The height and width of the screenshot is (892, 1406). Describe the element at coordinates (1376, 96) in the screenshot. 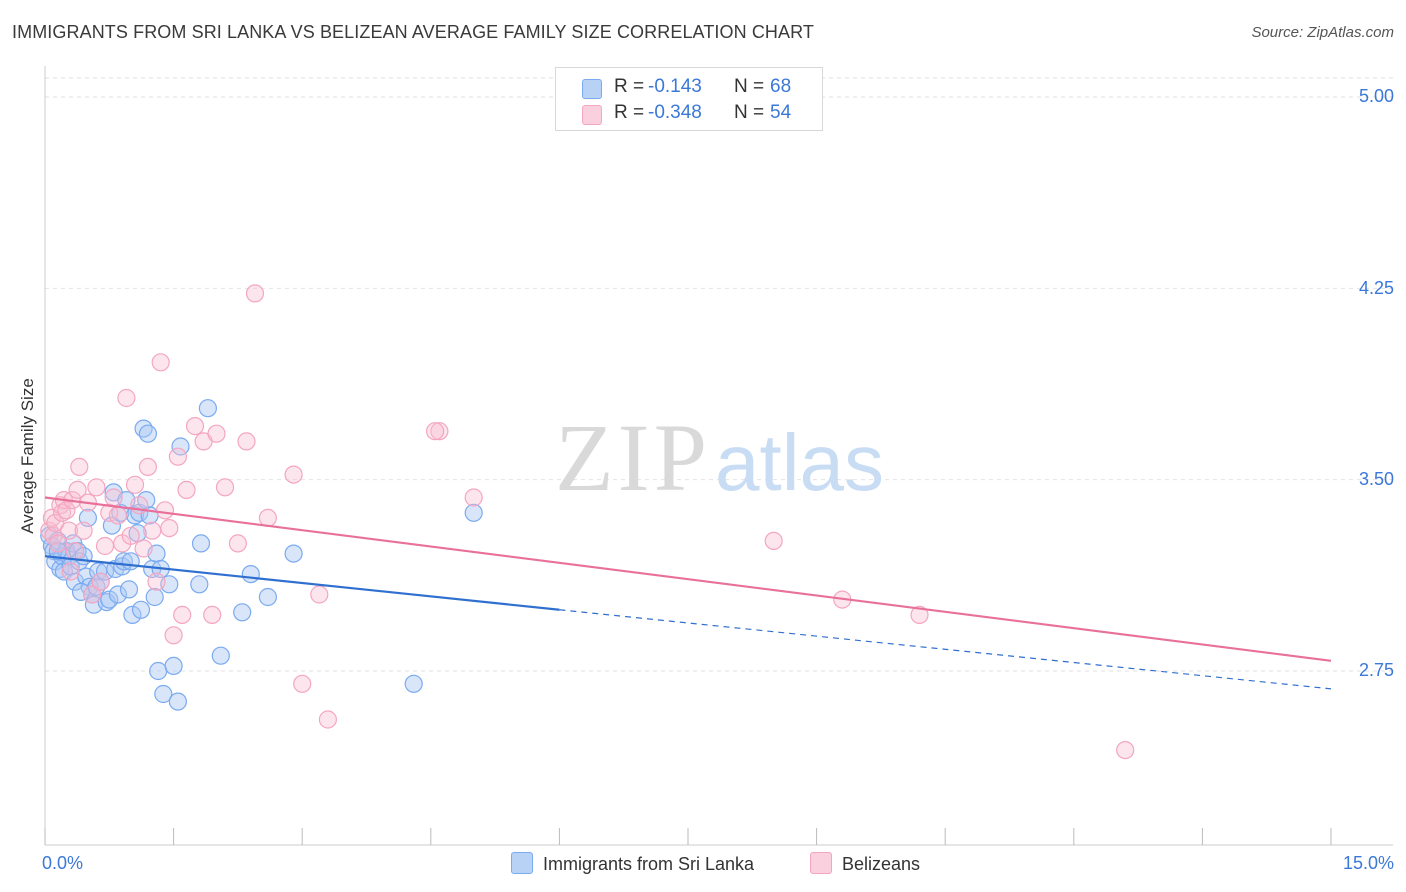

I see `y-tick-label: 5.00` at that location.